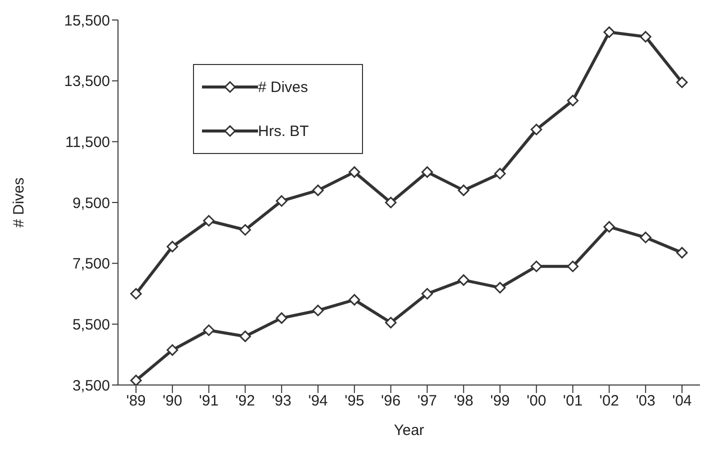 The width and height of the screenshot is (715, 453). What do you see at coordinates (91, 264) in the screenshot?
I see `y-tick-label: 7,500` at bounding box center [91, 264].